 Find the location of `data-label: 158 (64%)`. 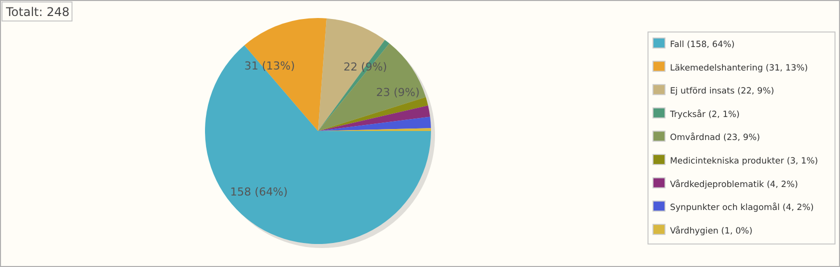

data-label: 158 (64%) is located at coordinates (259, 192).